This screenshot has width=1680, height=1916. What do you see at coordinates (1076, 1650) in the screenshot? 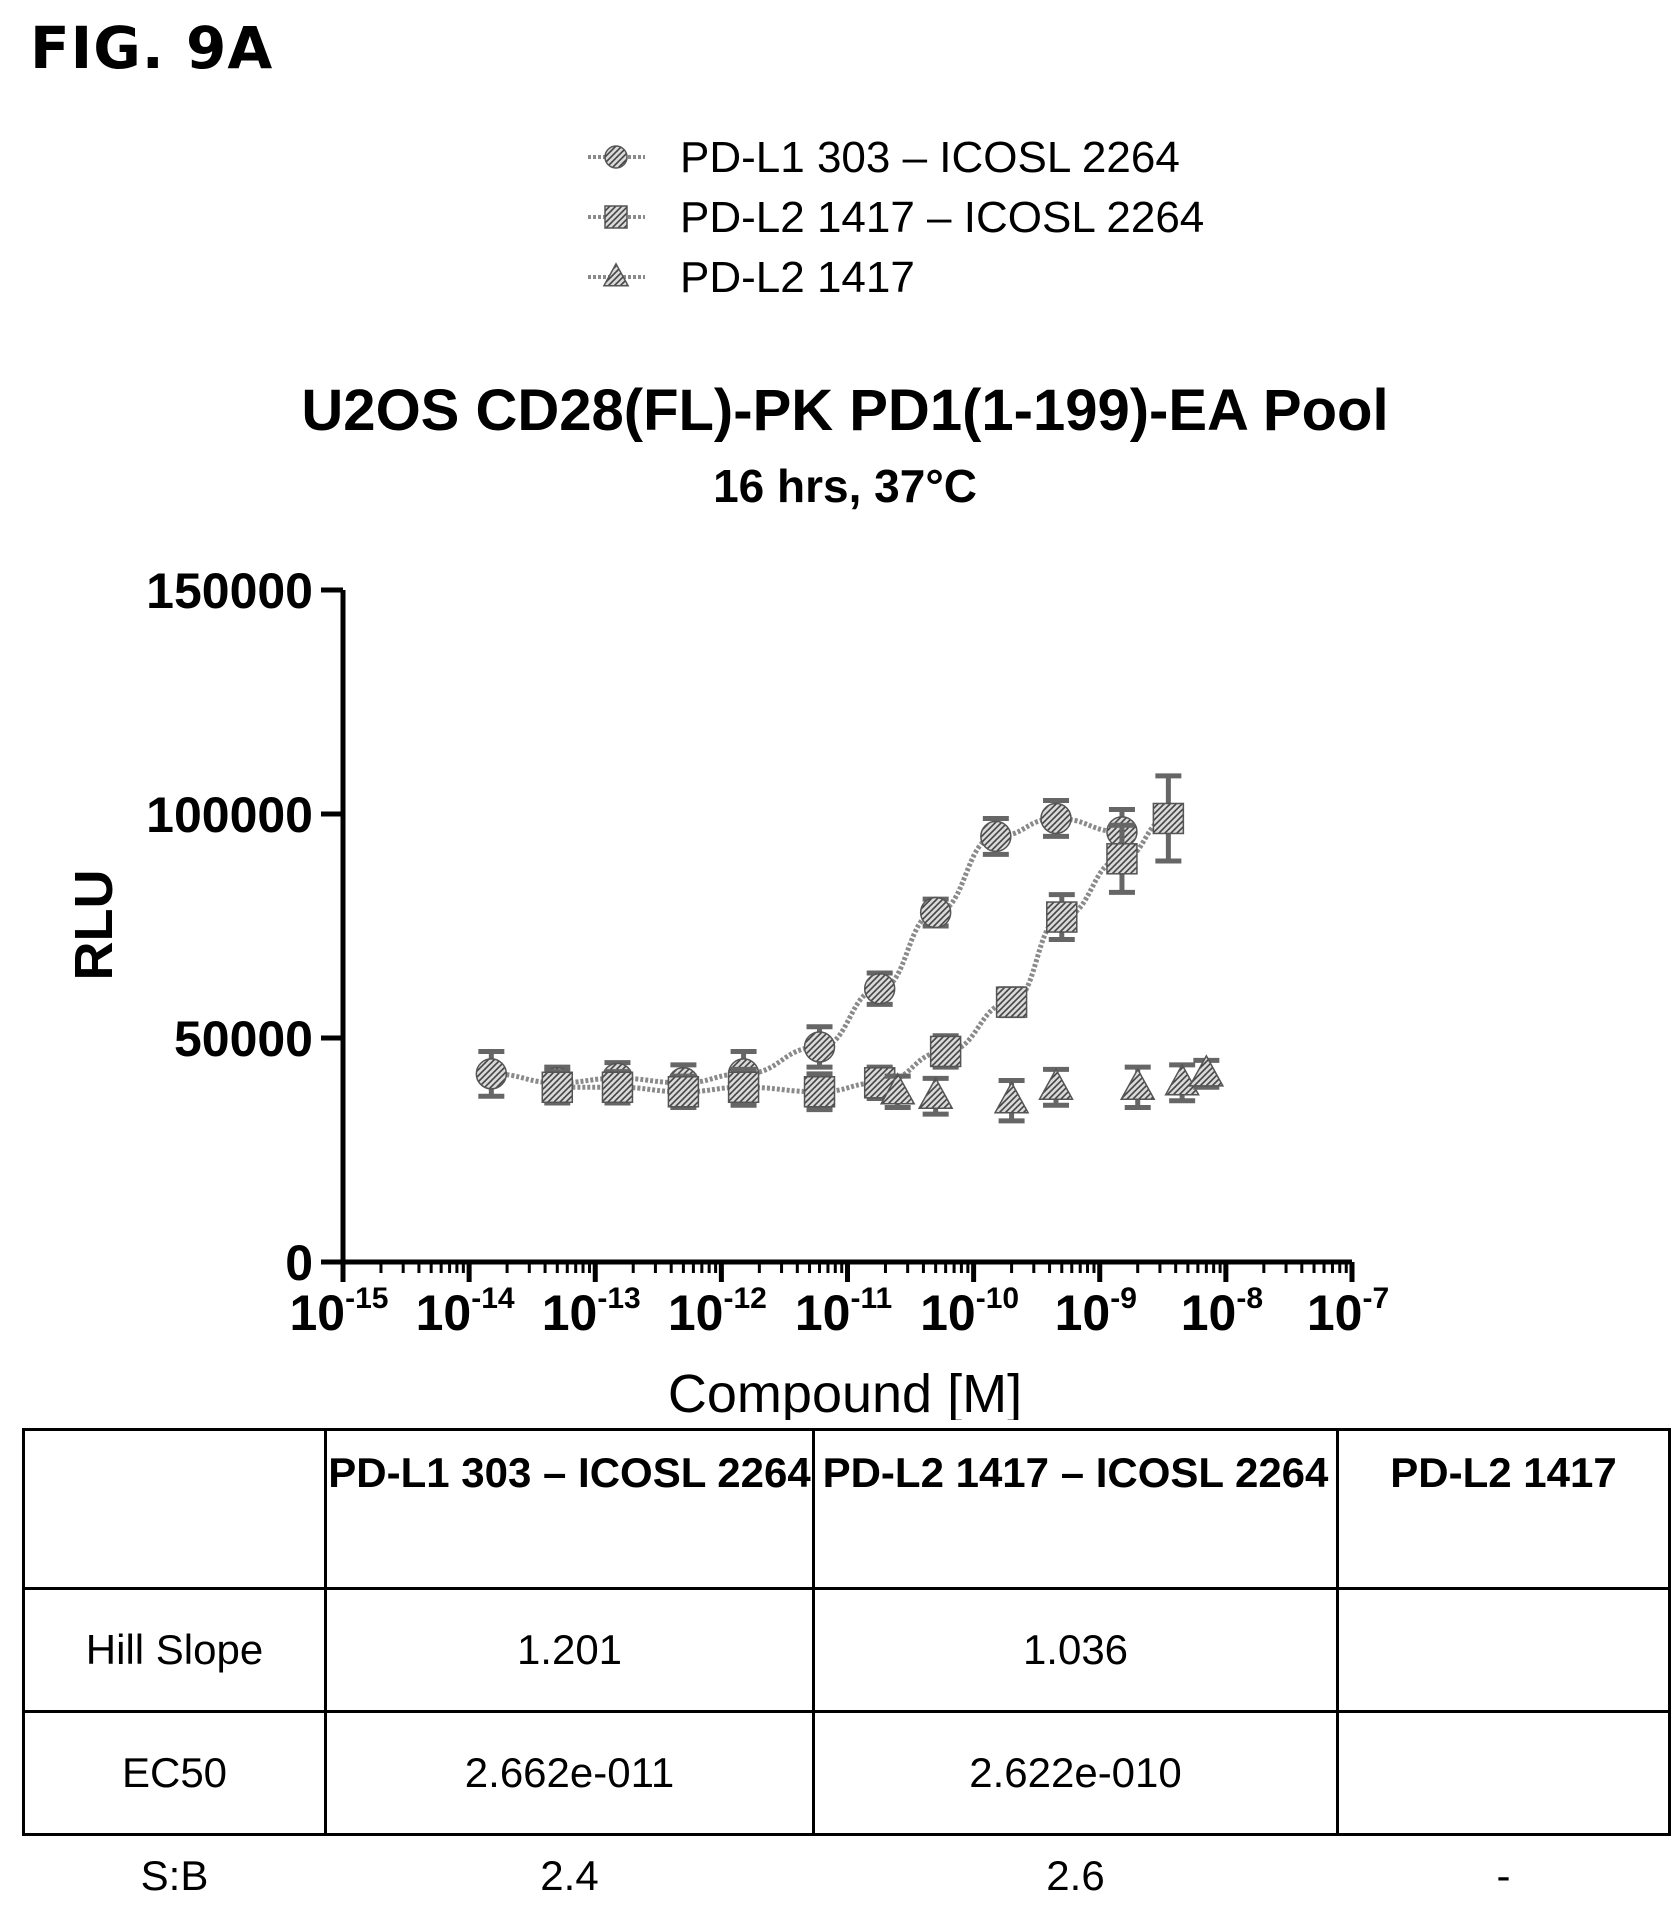
I see `table-cell: 1.036` at bounding box center [1076, 1650].